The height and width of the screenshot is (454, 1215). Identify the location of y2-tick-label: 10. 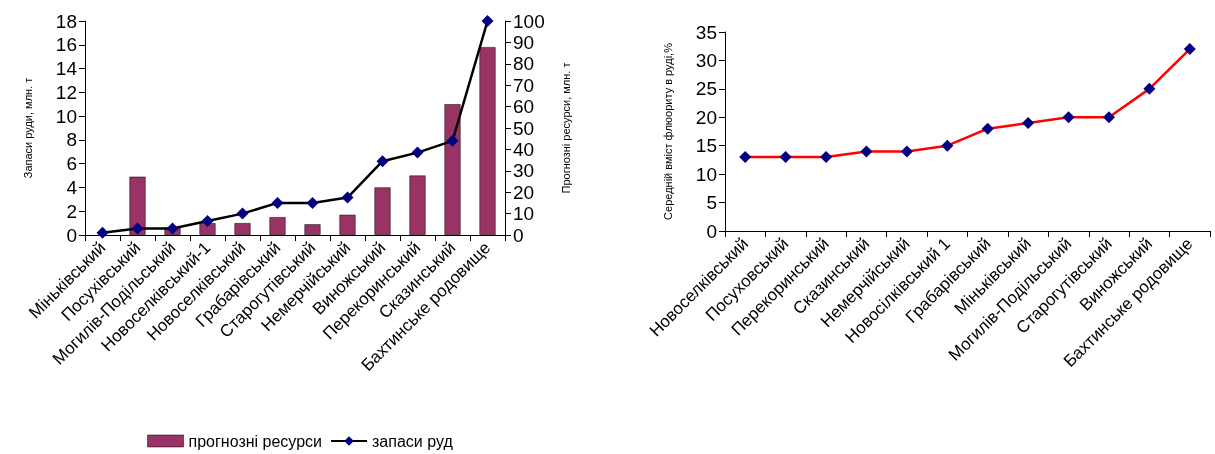
(524, 214).